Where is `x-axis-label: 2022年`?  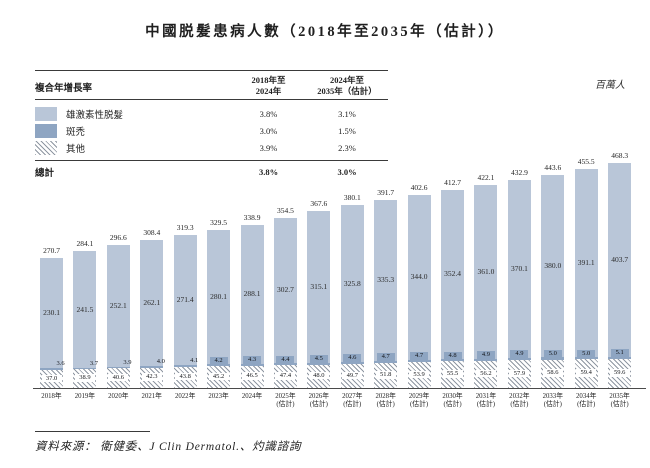
x-axis-label: 2022年 is located at coordinates (185, 396).